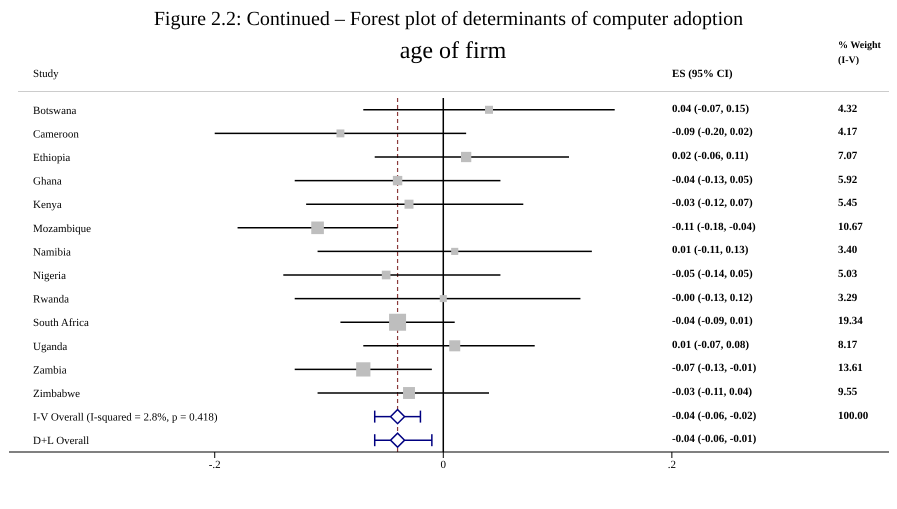 This screenshot has width=897, height=509. I want to click on y-tick-label: Uganda, so click(50, 346).